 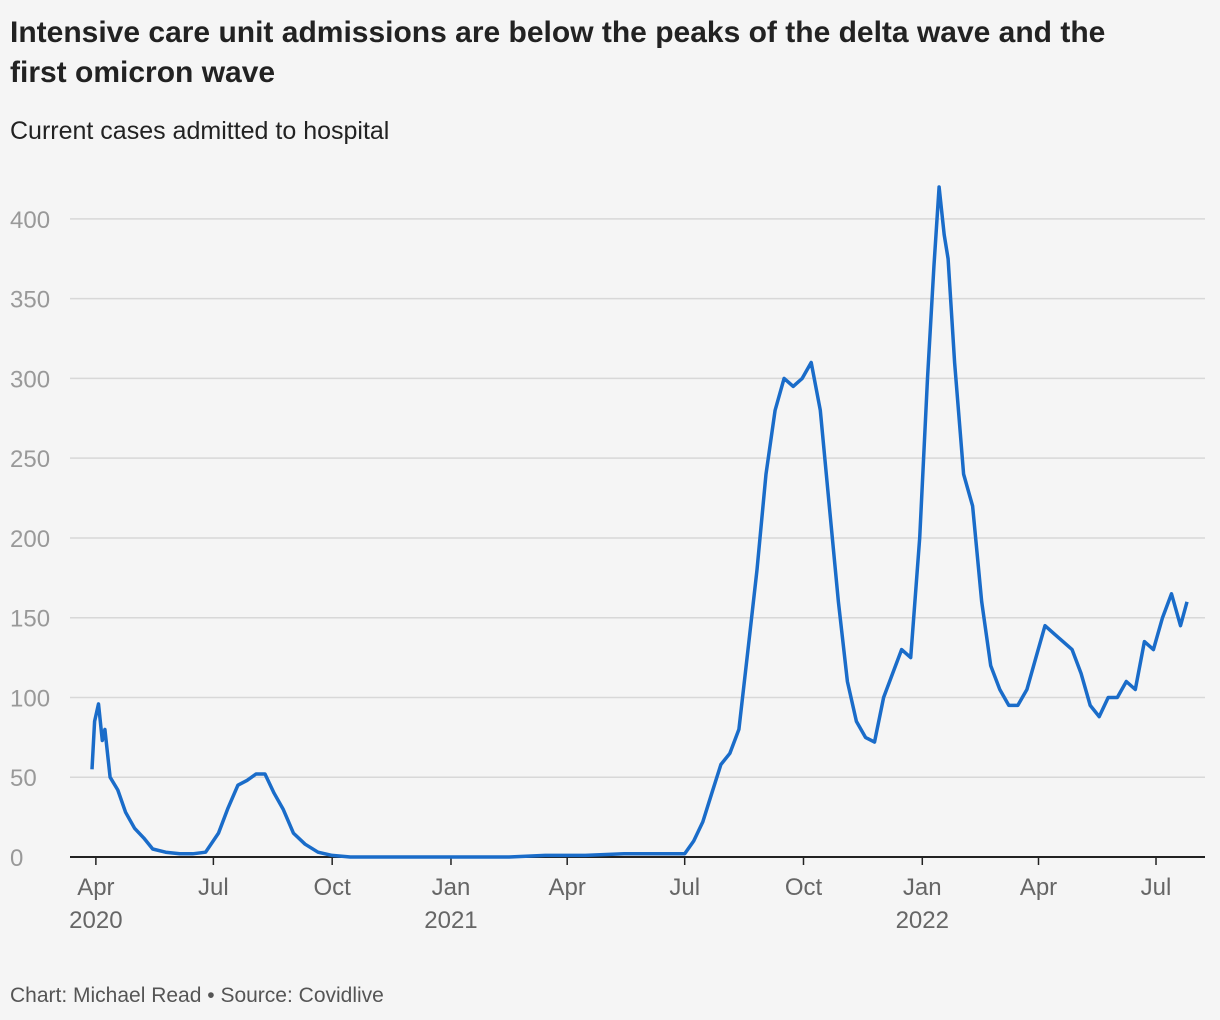 What do you see at coordinates (30, 379) in the screenshot?
I see `y-tick-label: 300` at bounding box center [30, 379].